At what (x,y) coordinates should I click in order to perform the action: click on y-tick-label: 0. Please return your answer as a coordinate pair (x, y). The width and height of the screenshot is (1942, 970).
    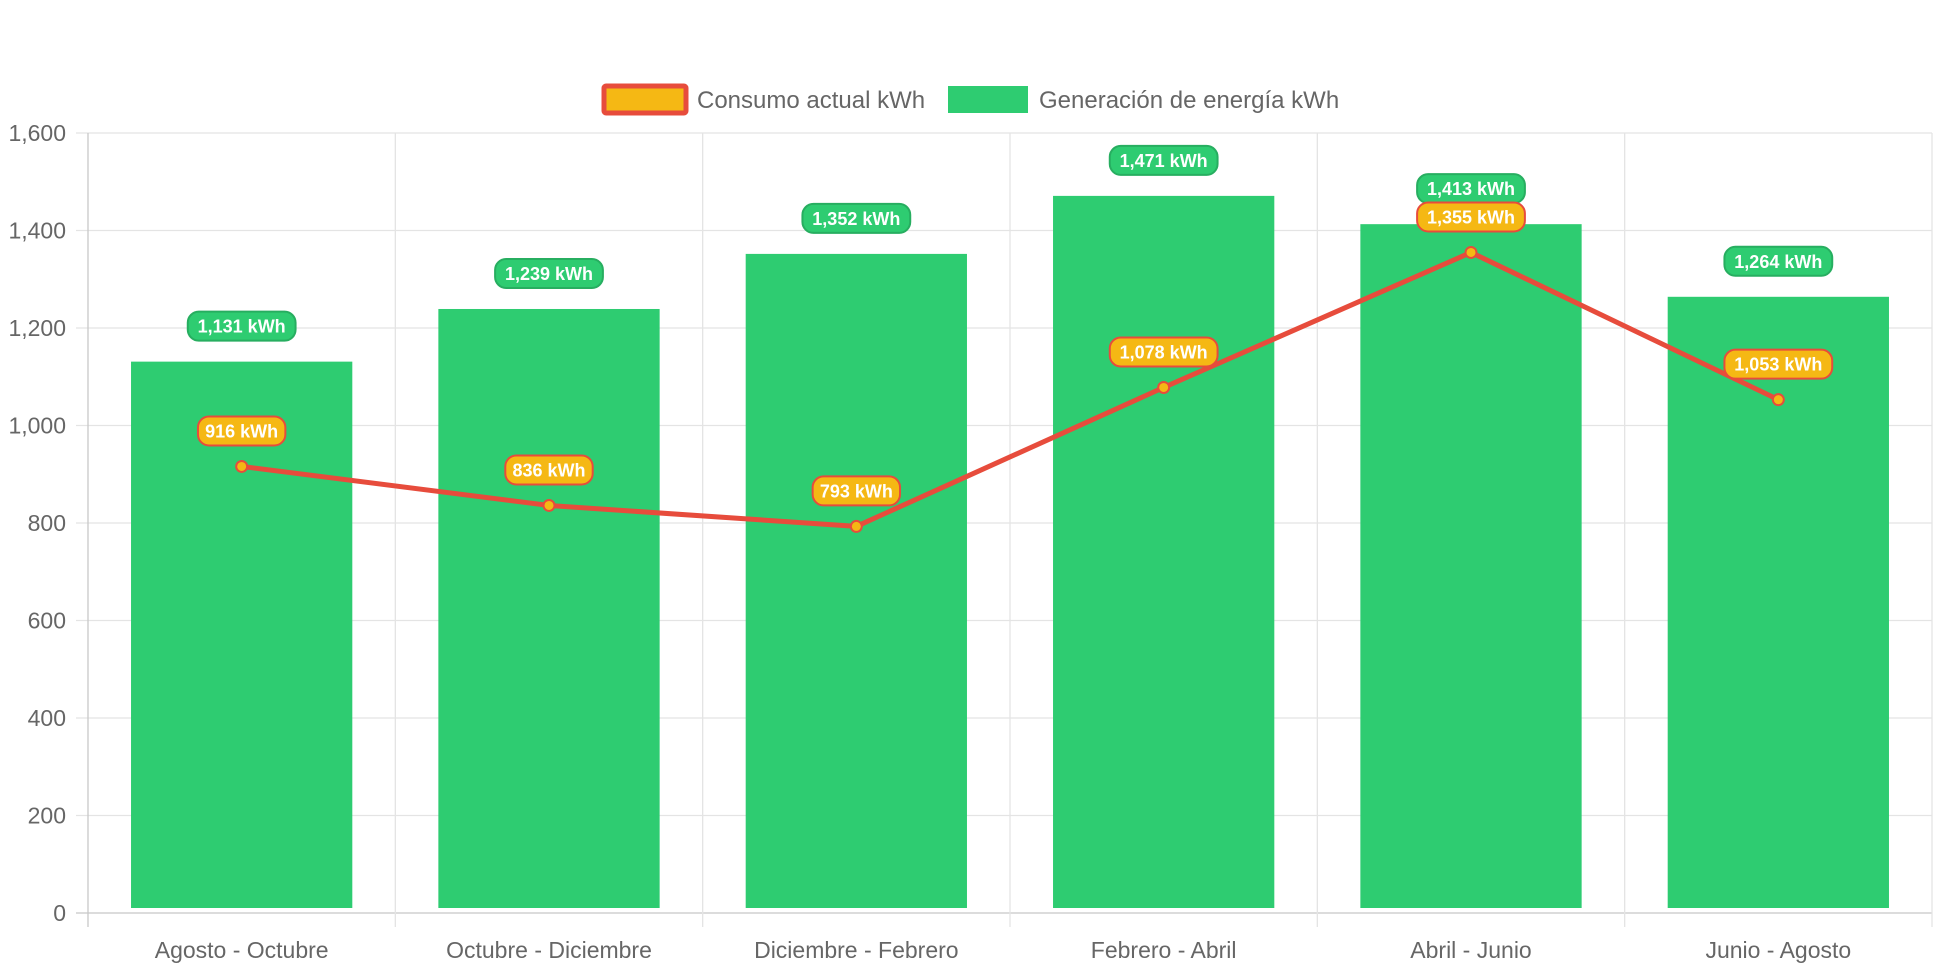
    Looking at the image, I should click on (59, 913).